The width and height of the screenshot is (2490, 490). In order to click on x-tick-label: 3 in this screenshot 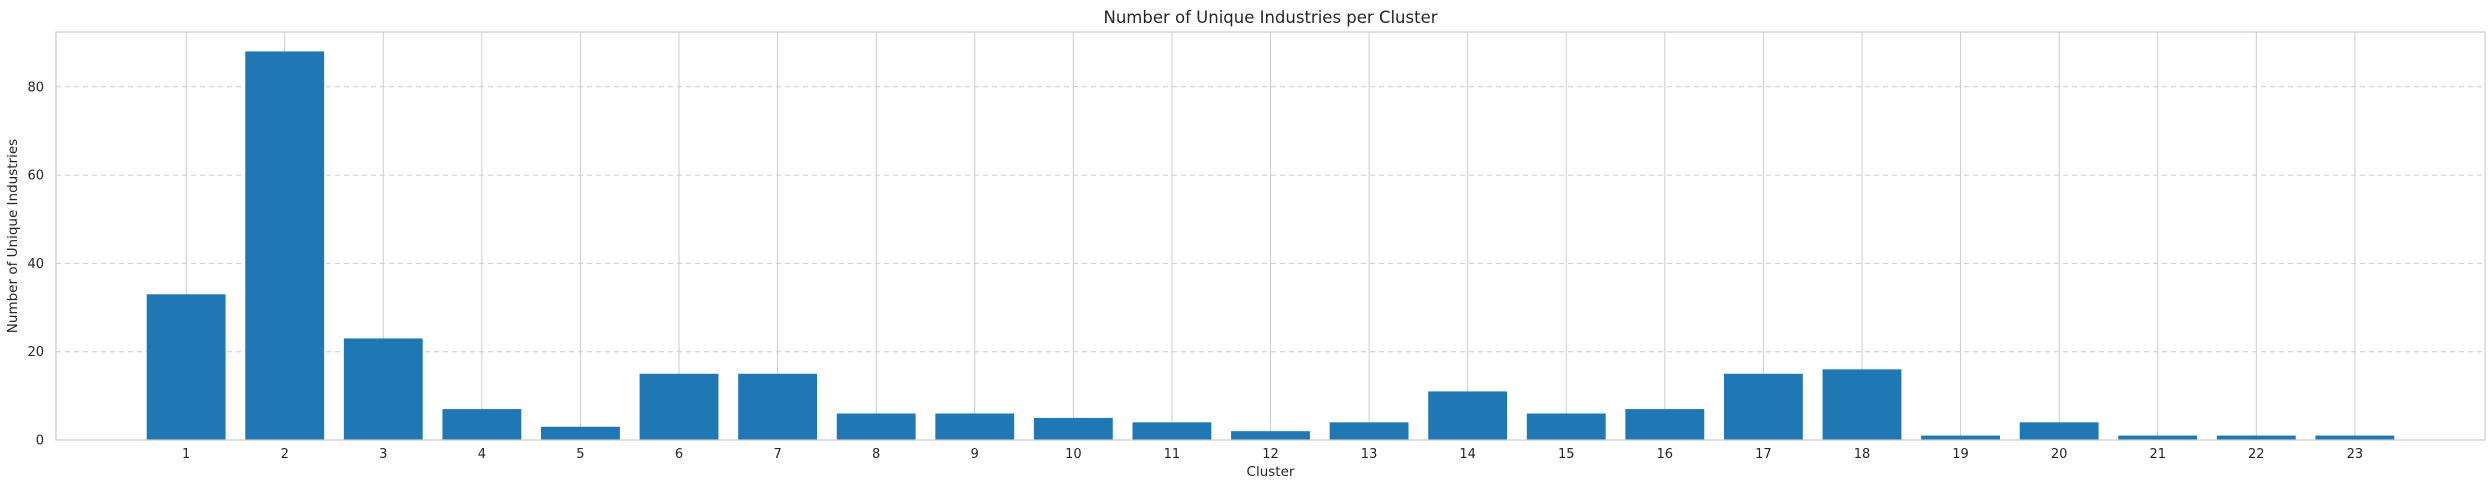, I will do `click(383, 454)`.